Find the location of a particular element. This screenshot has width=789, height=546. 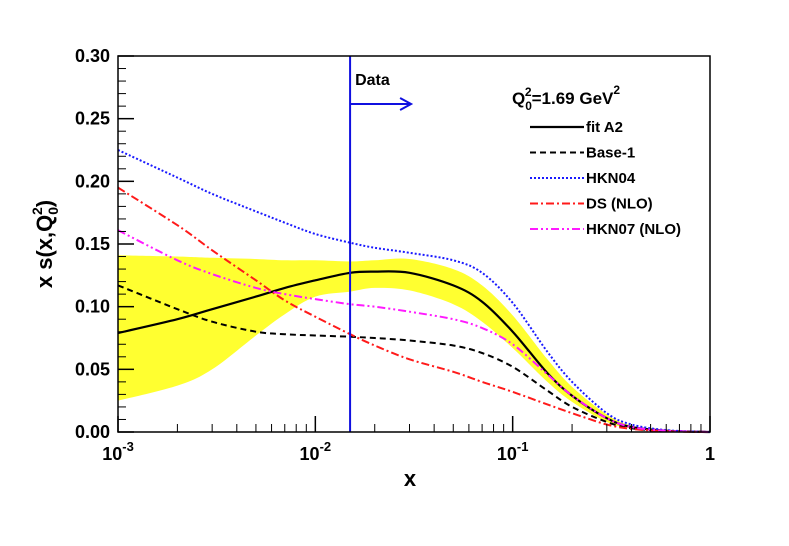

x-tick-label: 1 is located at coordinates (710, 454).